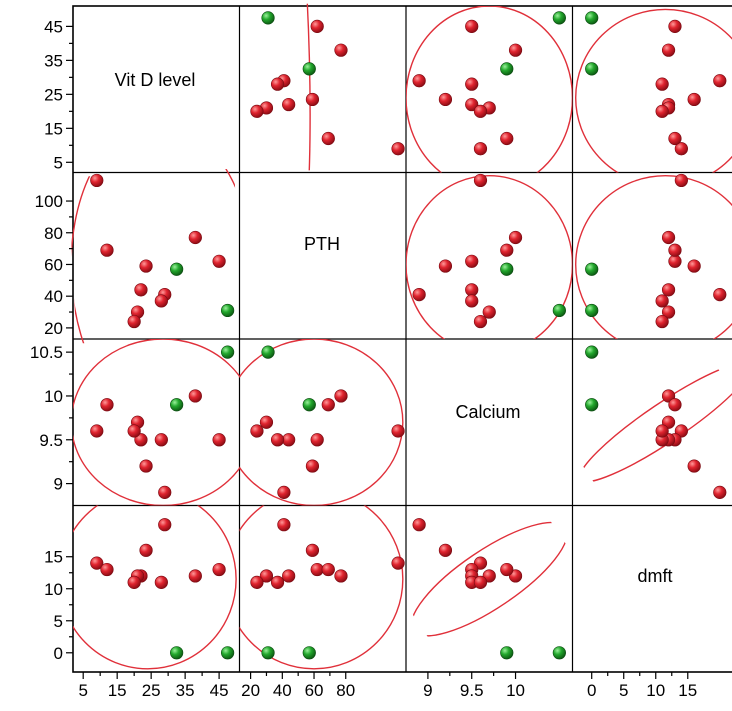  What do you see at coordinates (654, 576) in the screenshot?
I see `variable-label-dmft: dmft` at bounding box center [654, 576].